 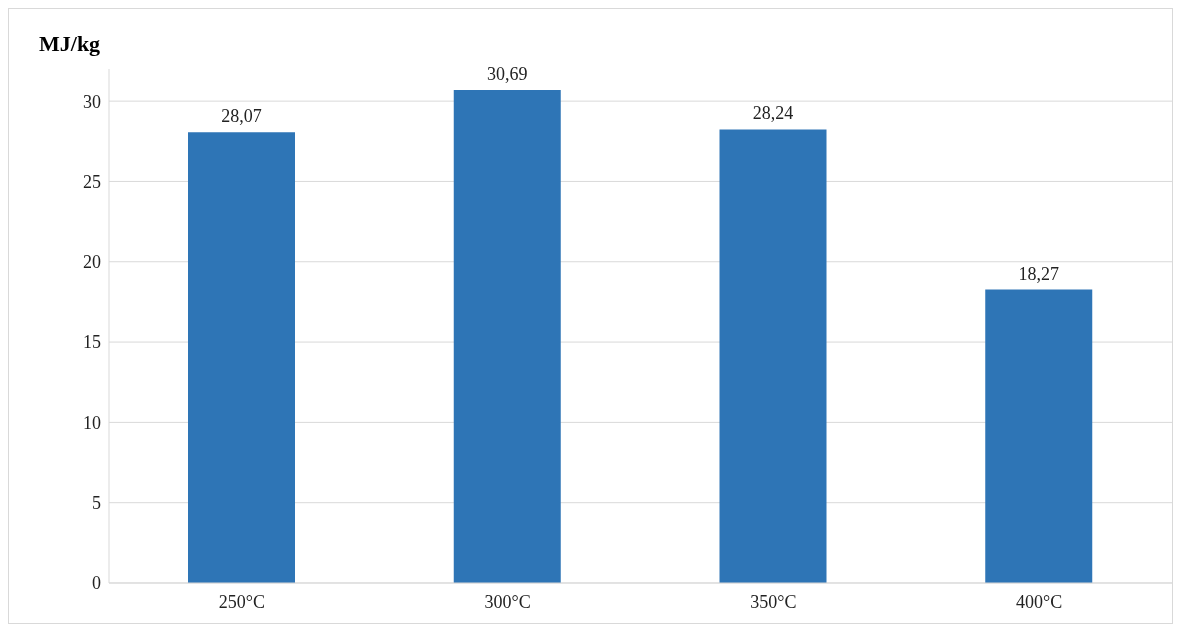 I want to click on x-tick-label: 300°C, so click(x=507, y=601).